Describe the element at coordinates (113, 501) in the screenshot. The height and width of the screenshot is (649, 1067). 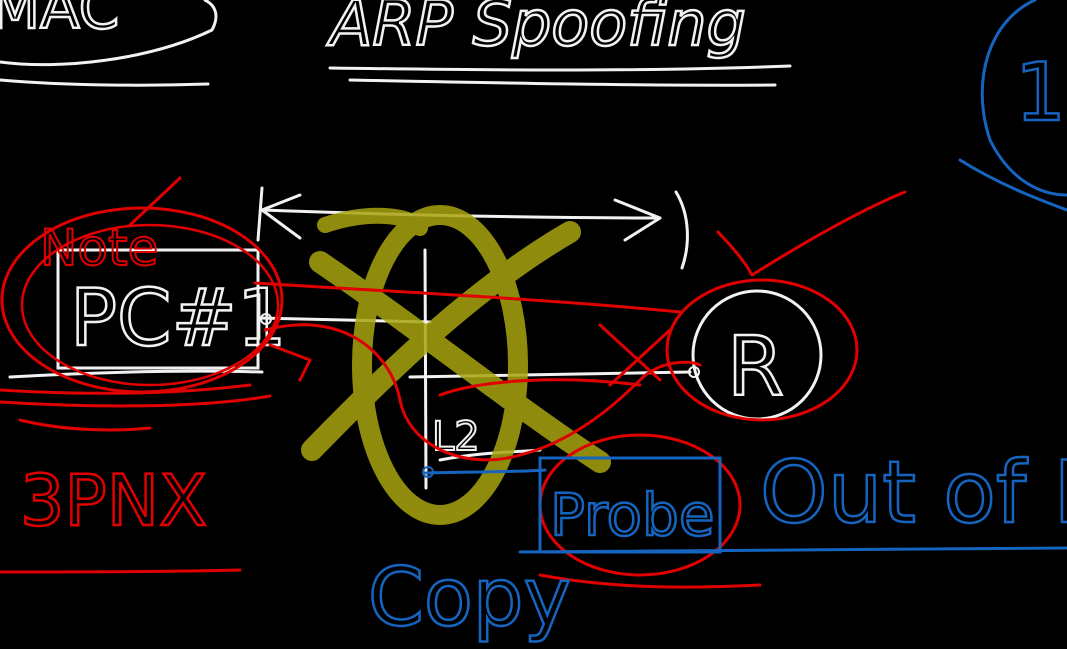
I see `red-bottom-left-text: 3PNX` at that location.